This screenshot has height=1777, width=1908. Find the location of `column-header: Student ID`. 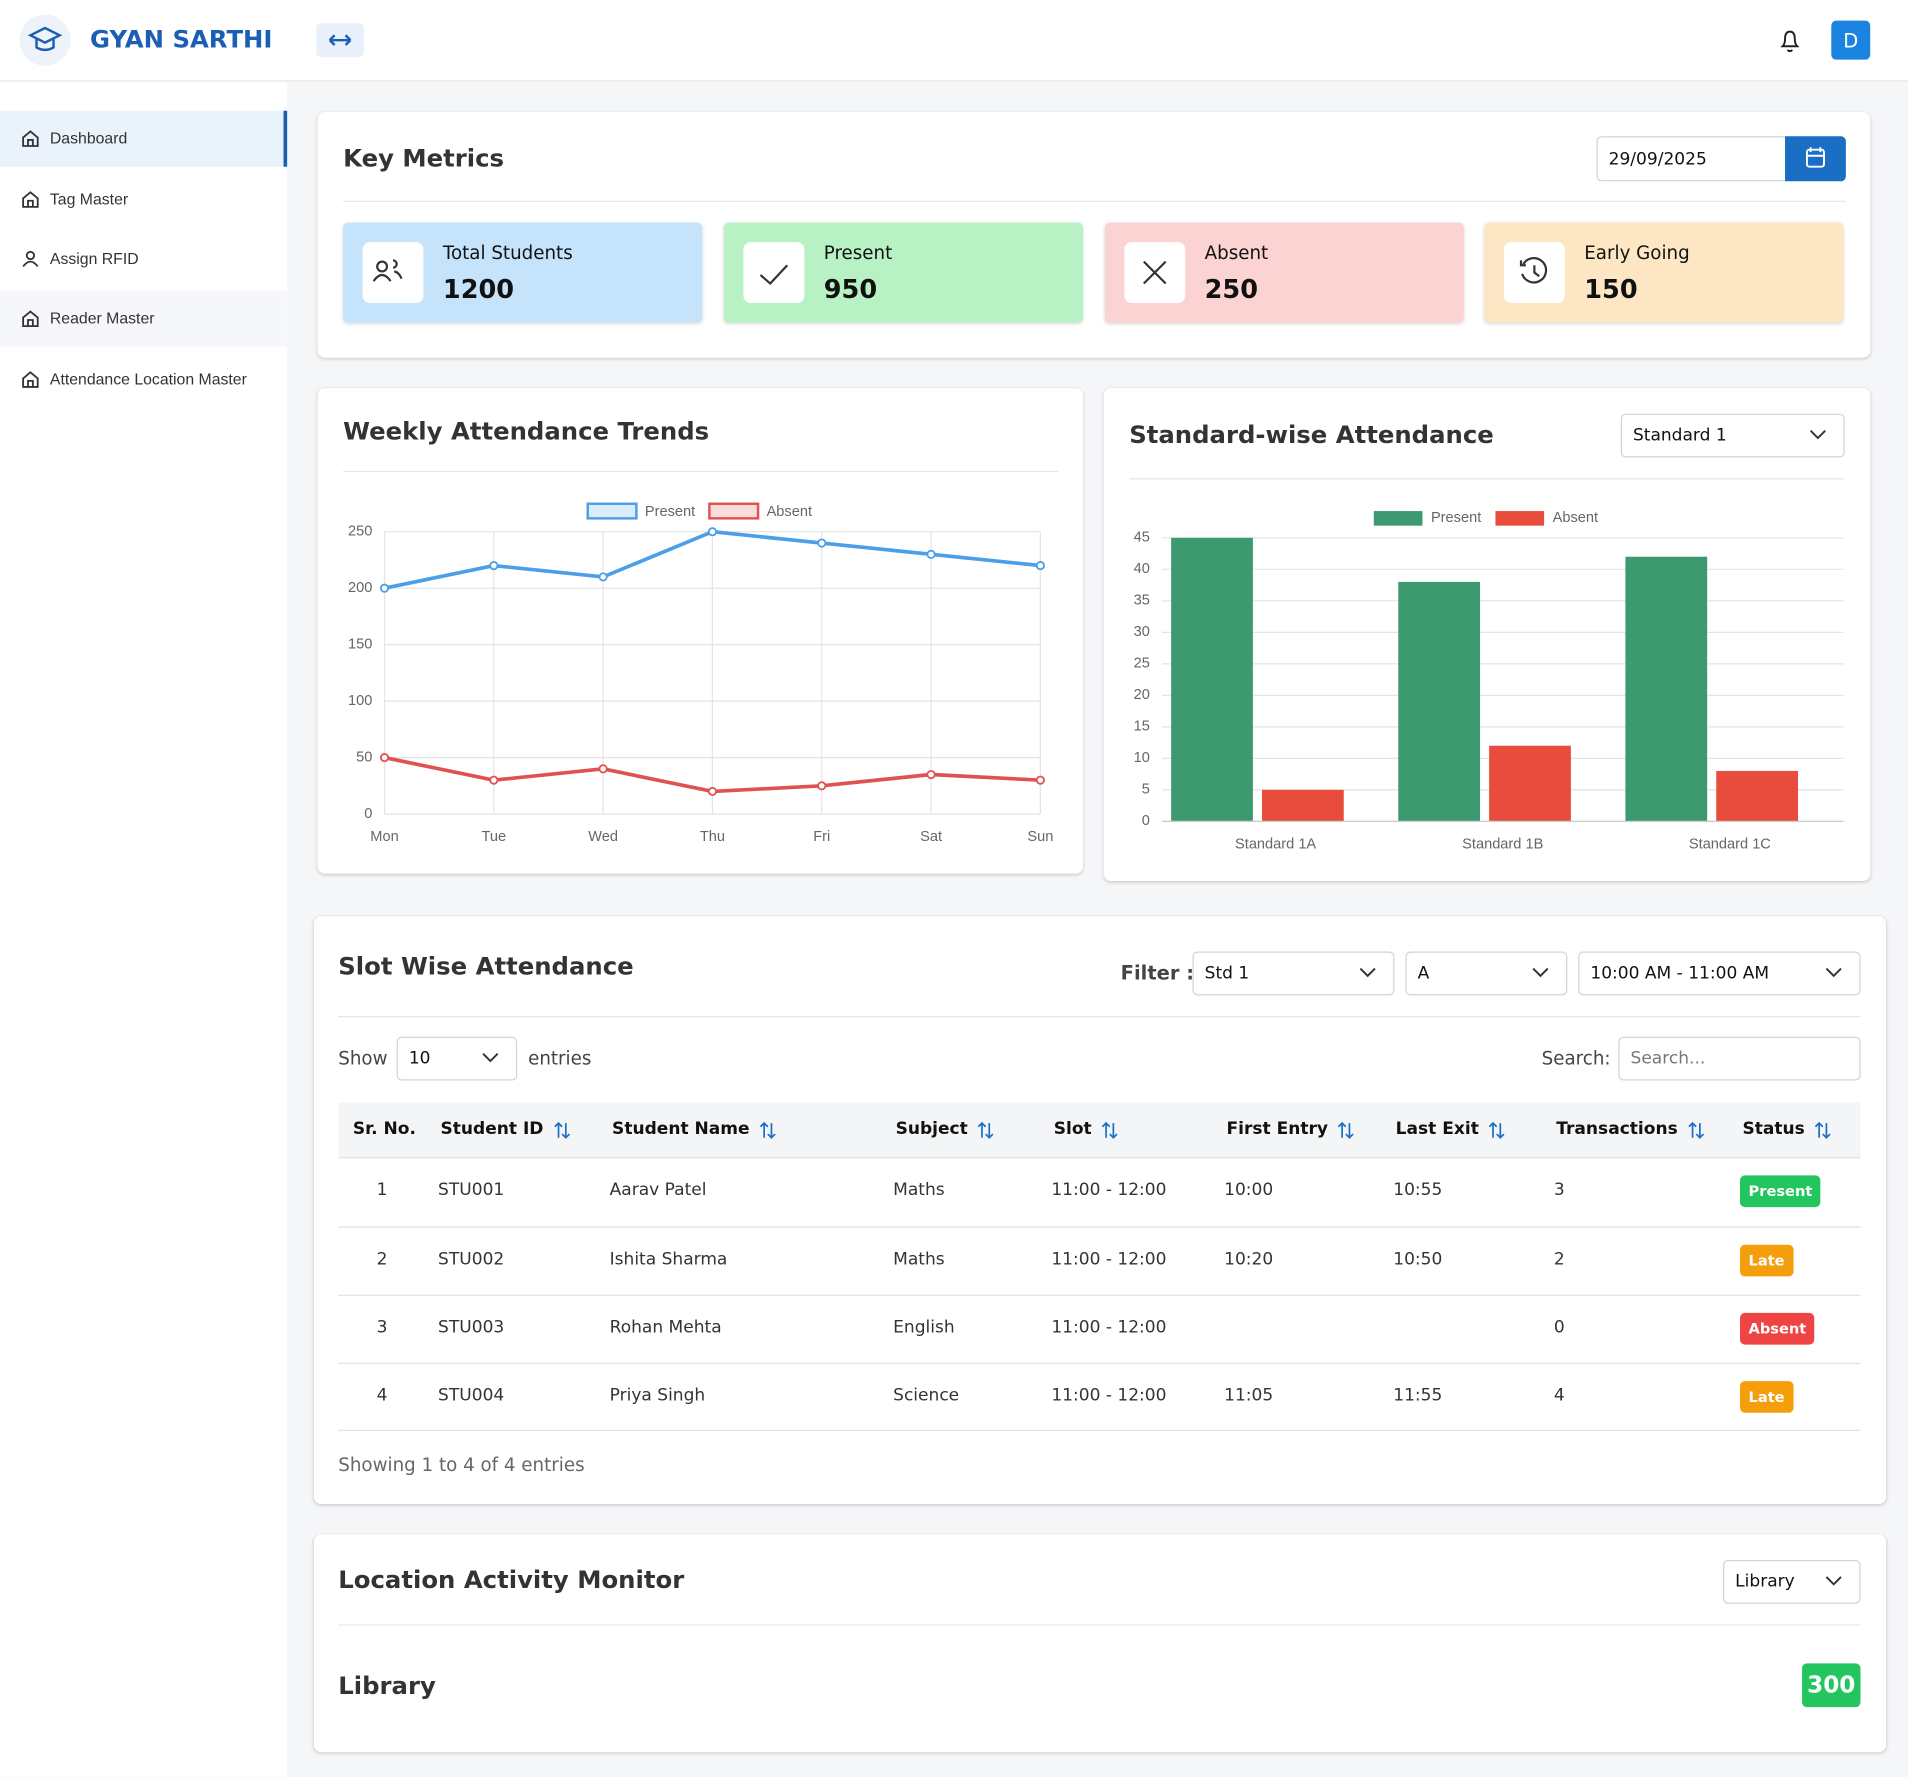

column-header: Student ID is located at coordinates (491, 1128).